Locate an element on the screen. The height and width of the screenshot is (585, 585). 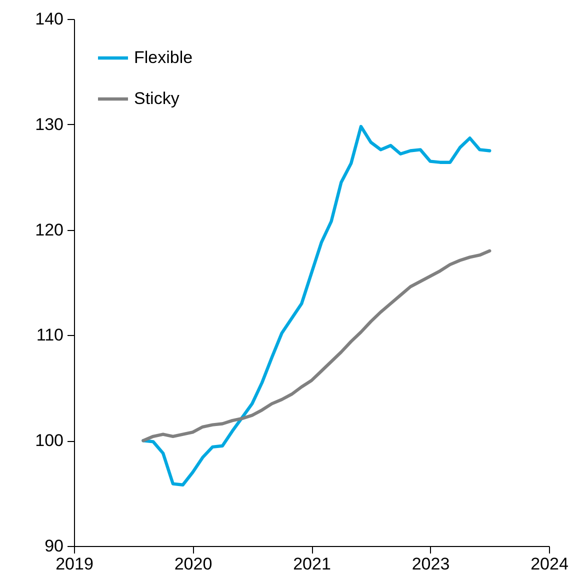
y-tick-label: 100 is located at coordinates (49, 440).